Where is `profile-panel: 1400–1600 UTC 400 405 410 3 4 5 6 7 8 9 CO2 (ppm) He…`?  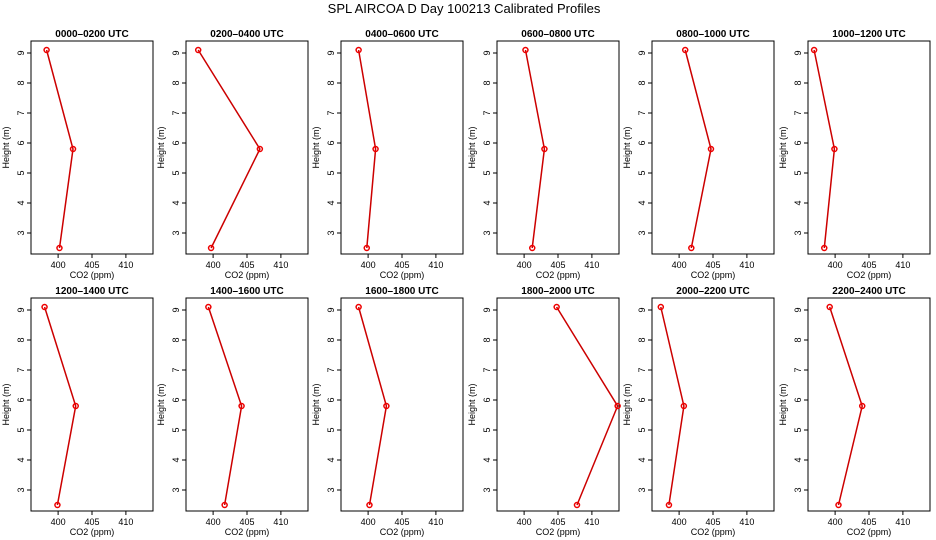
profile-panel: 1400–1600 UTC 400 405 410 3 4 5 6 7 8 9 CO2 (ppm) He… is located at coordinates (232, 411).